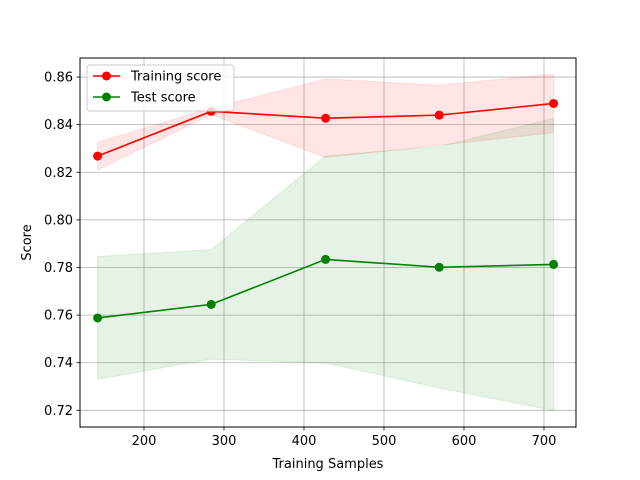 This screenshot has width=640, height=480. I want to click on x-tick-label: 200, so click(144, 441).